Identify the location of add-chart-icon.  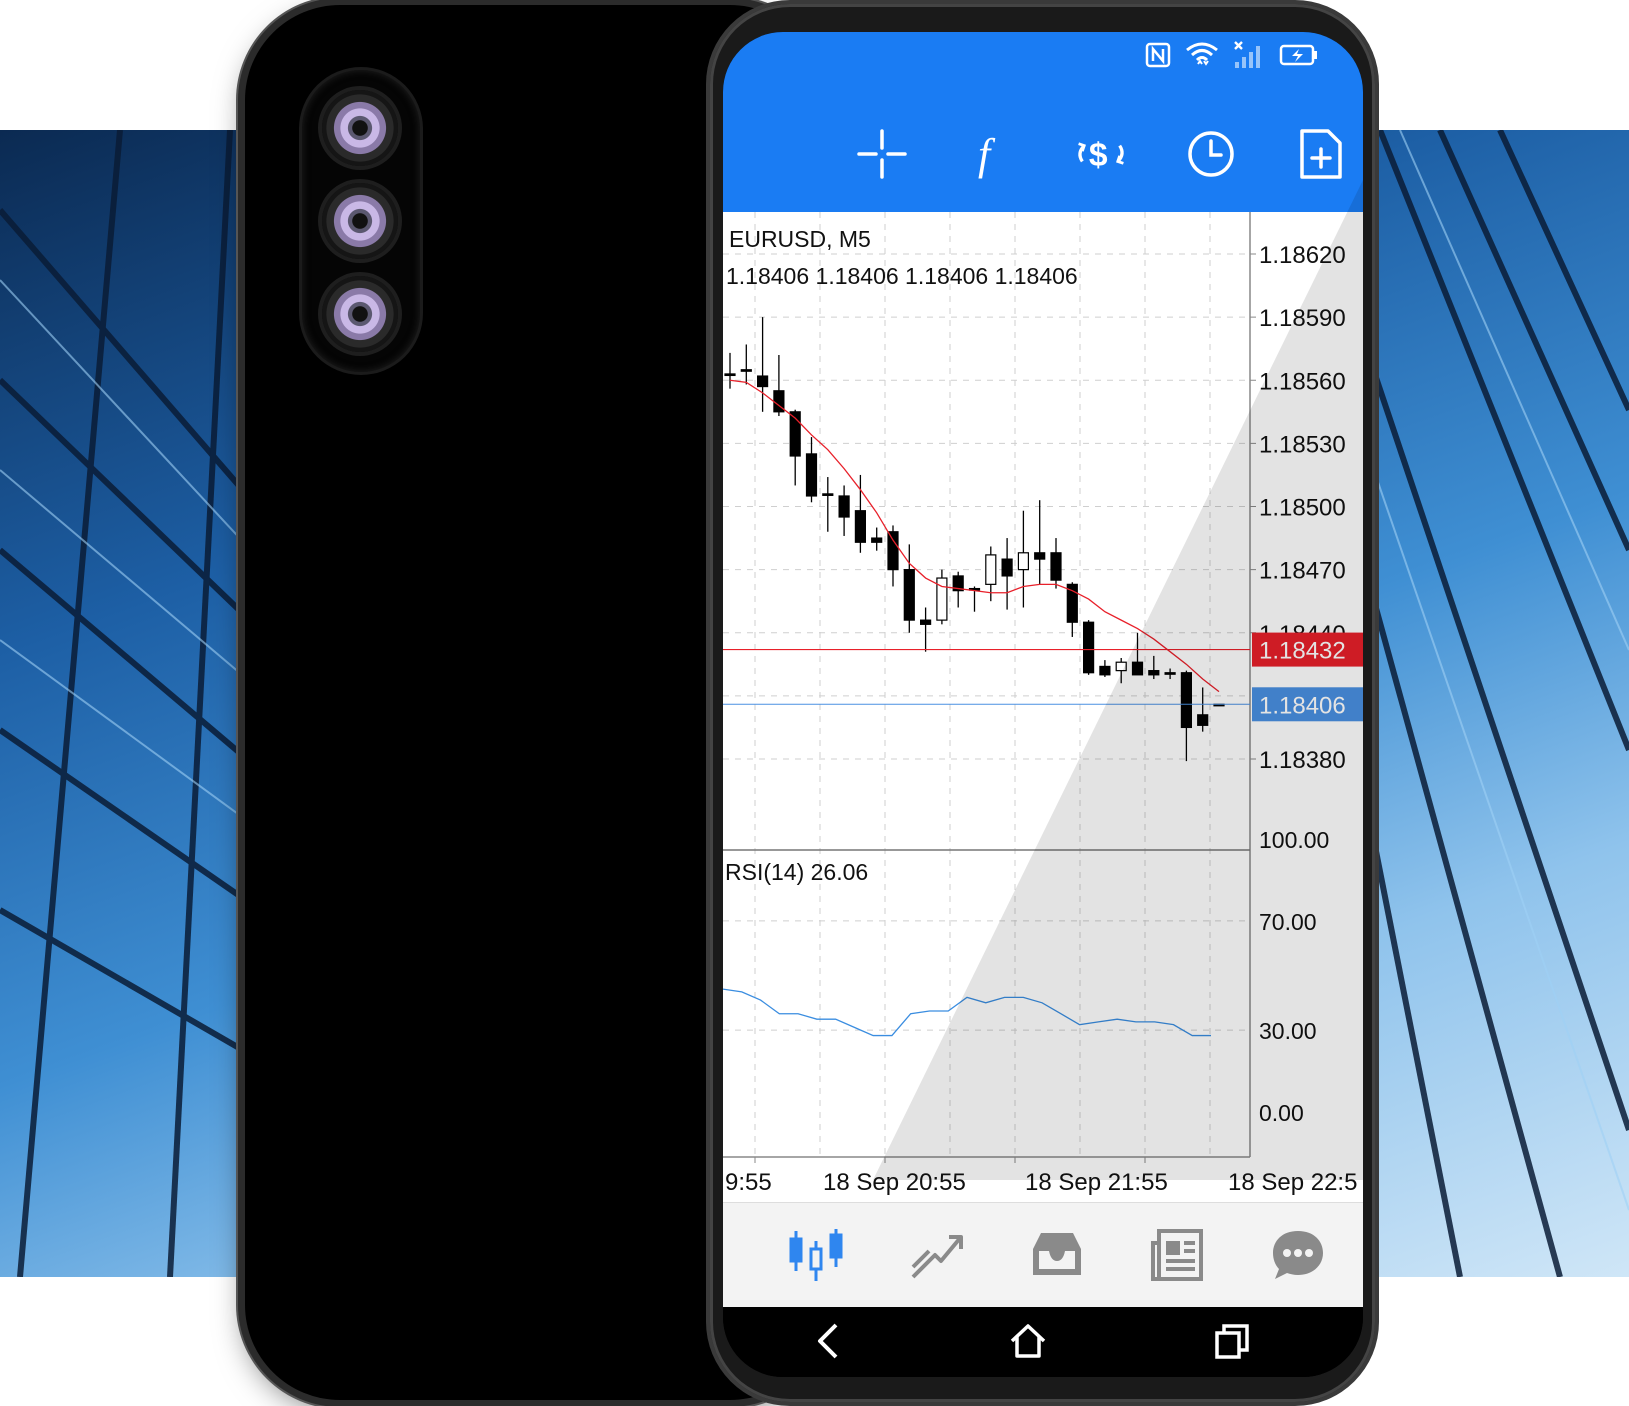
(1321, 154).